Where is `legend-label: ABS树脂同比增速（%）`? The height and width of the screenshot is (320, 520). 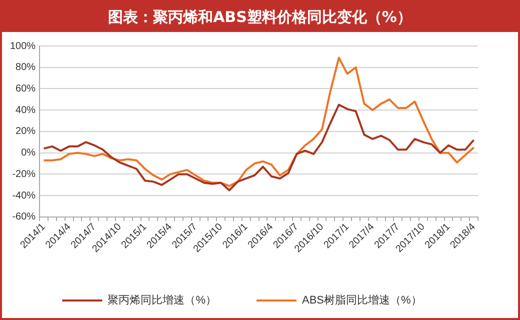
legend-label: ABS树脂同比增速（%） is located at coordinates (362, 300).